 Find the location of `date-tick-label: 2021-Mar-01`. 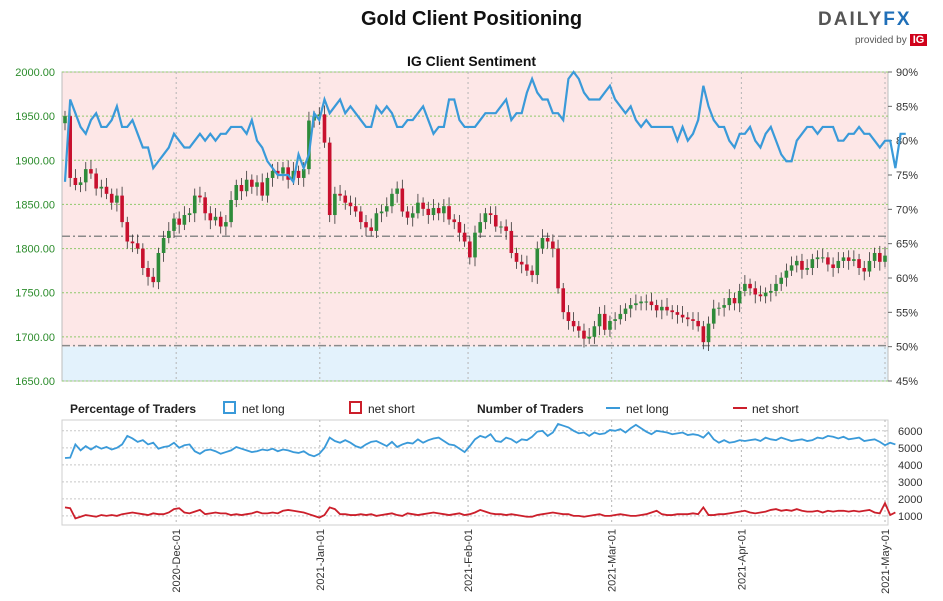

date-tick-label: 2021-Mar-01 is located at coordinates (613, 560).